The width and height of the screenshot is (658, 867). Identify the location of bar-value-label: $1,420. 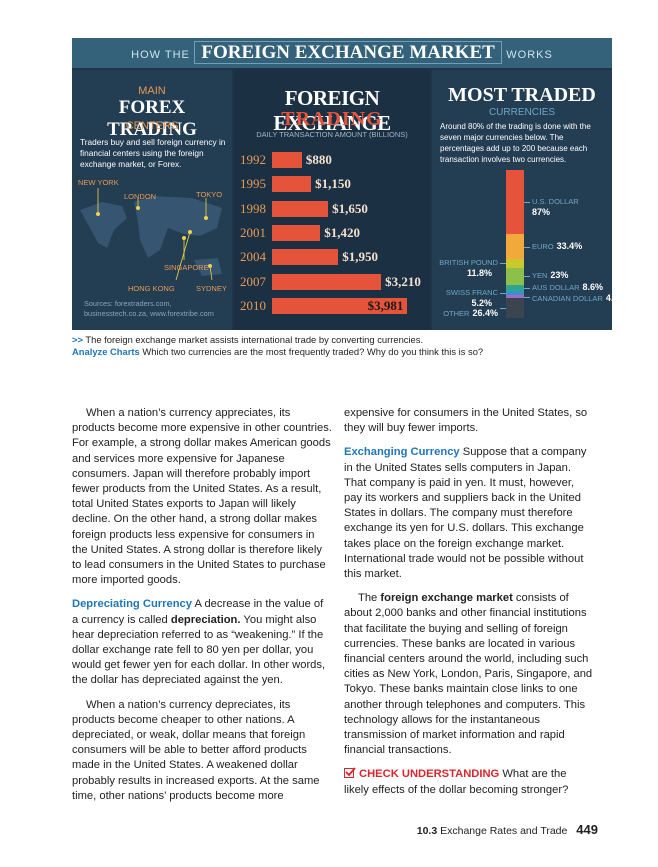
(342, 232).